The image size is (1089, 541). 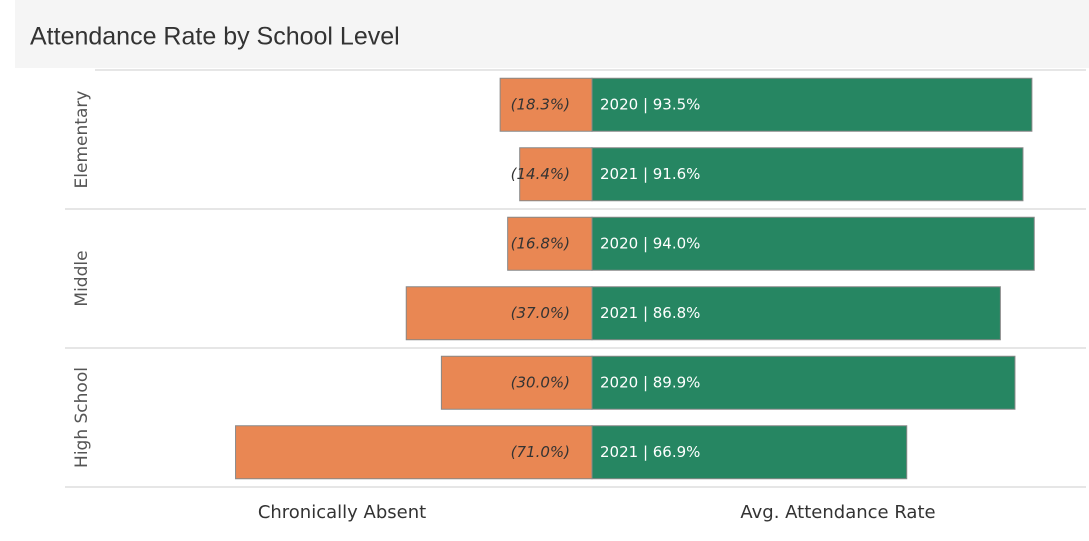 What do you see at coordinates (650, 382) in the screenshot?
I see `attendance-label: 2020 | 89.9%` at bounding box center [650, 382].